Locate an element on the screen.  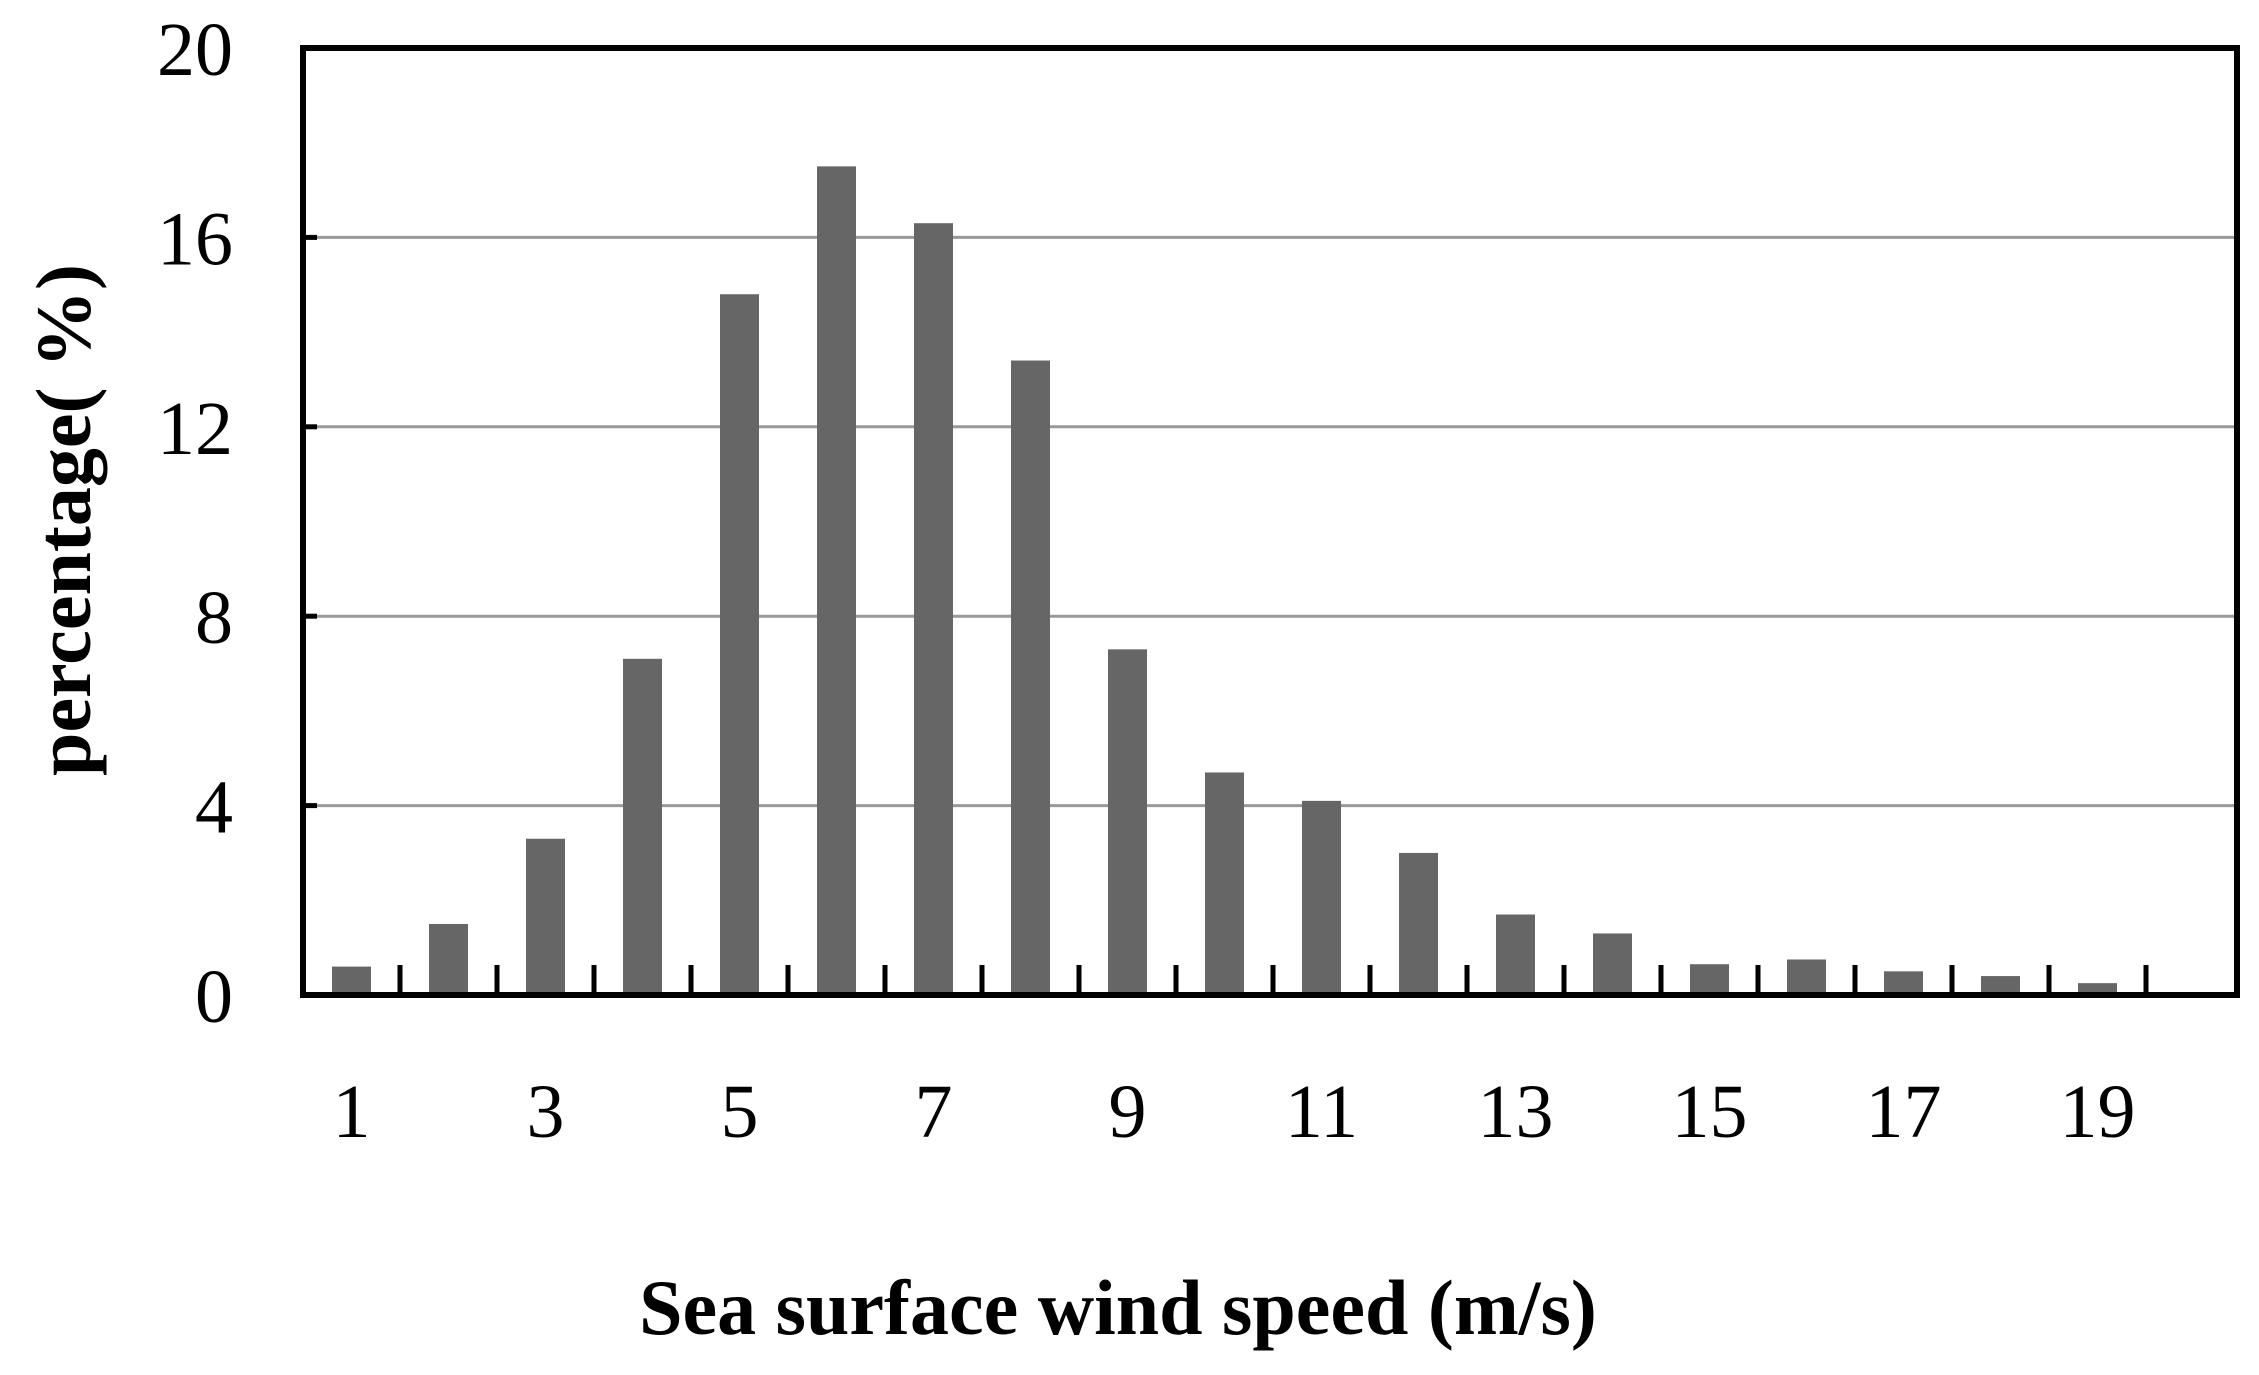
y-tick-label: 8 is located at coordinates (214, 618).